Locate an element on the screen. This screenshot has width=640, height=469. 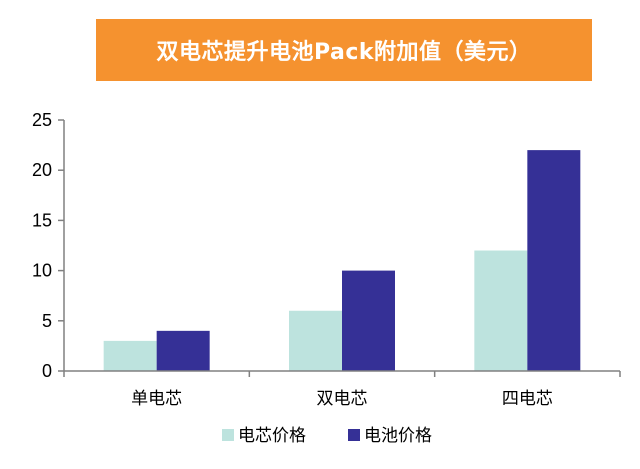
chart-title-banner: 双电芯提升电池Pack附加值（美元） is located at coordinates (344, 50).